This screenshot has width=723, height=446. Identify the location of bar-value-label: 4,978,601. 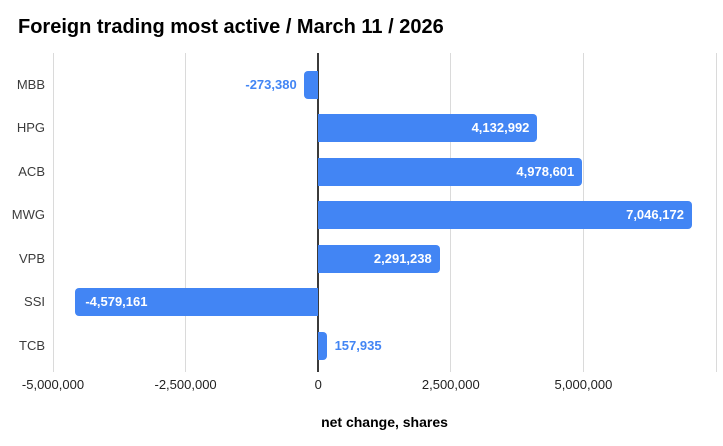
(545, 171).